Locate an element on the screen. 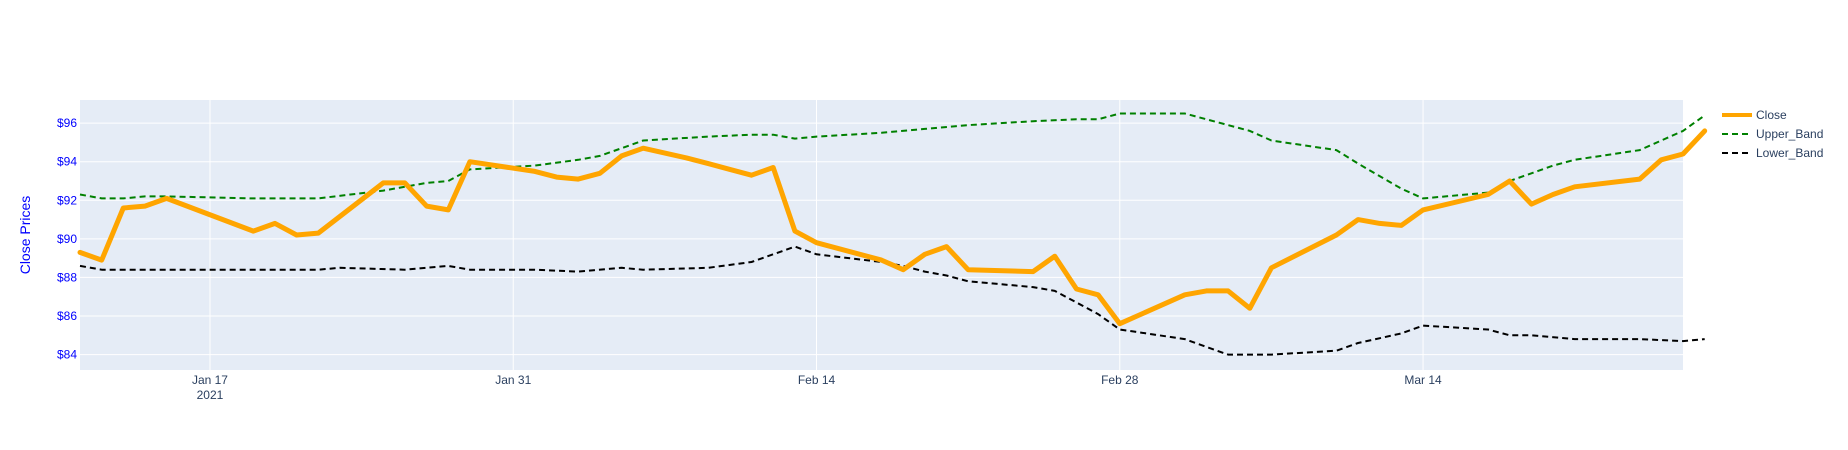 This screenshot has width=1848, height=450. legend-item-close: Close is located at coordinates (1754, 115).